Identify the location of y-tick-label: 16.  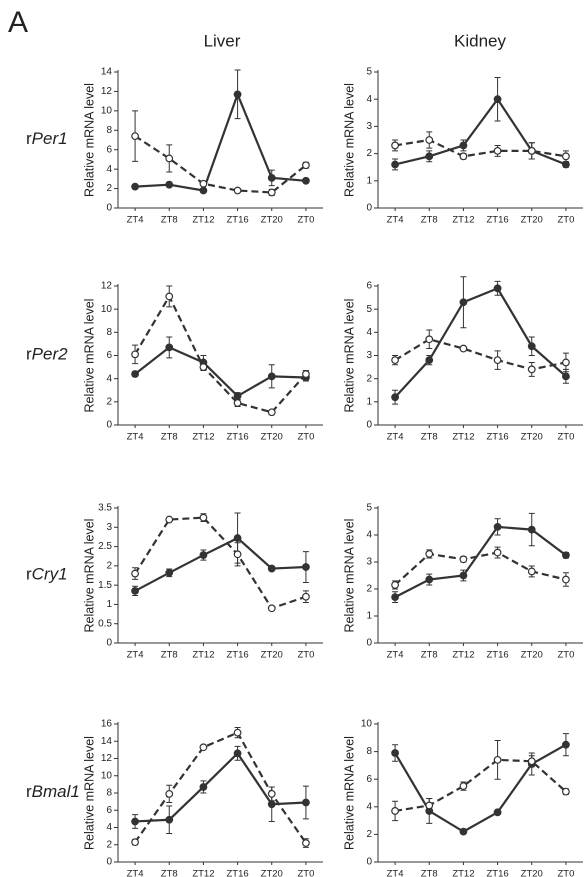
(107, 724).